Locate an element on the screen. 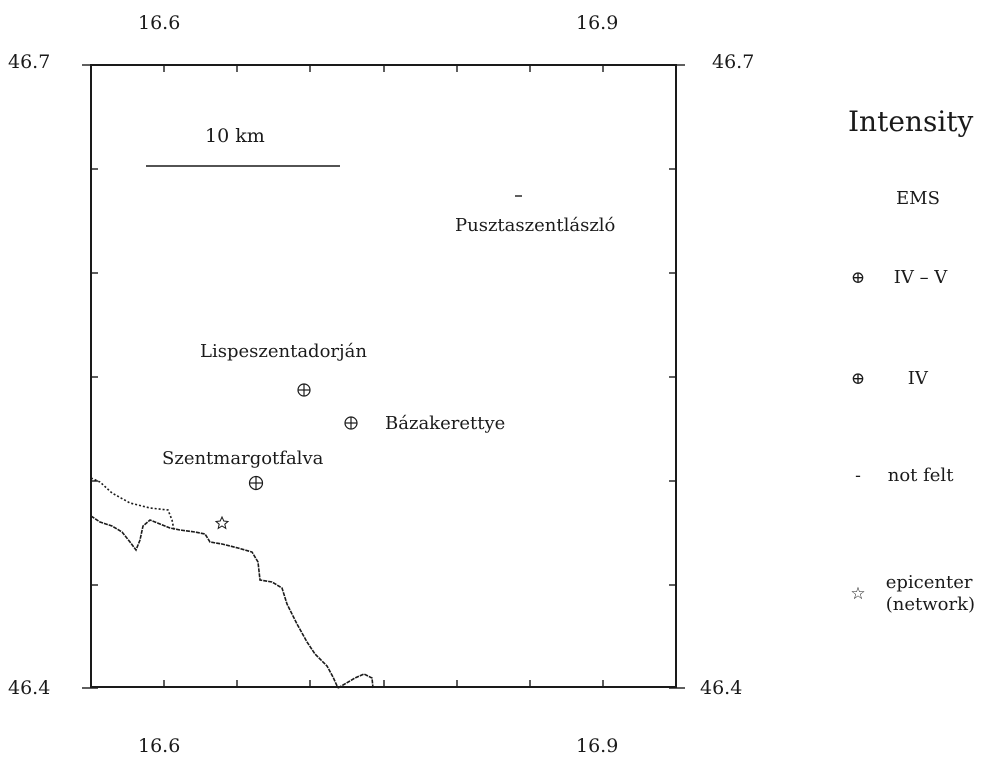 This screenshot has height=758, width=995. place-bazakerettye: Bázakerettye is located at coordinates (445, 423).